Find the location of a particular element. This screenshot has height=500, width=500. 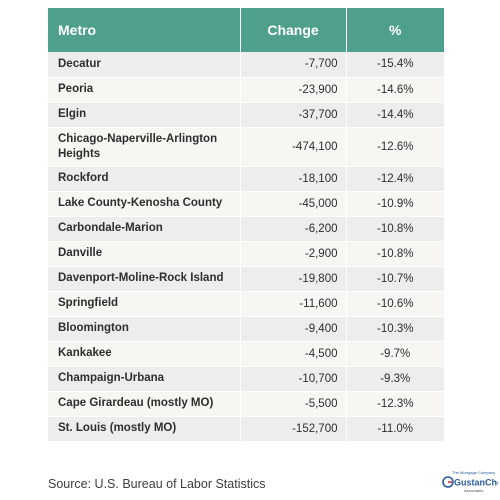

table-row: Carbondale-Marion -6,200 -10.8% is located at coordinates (246, 229).